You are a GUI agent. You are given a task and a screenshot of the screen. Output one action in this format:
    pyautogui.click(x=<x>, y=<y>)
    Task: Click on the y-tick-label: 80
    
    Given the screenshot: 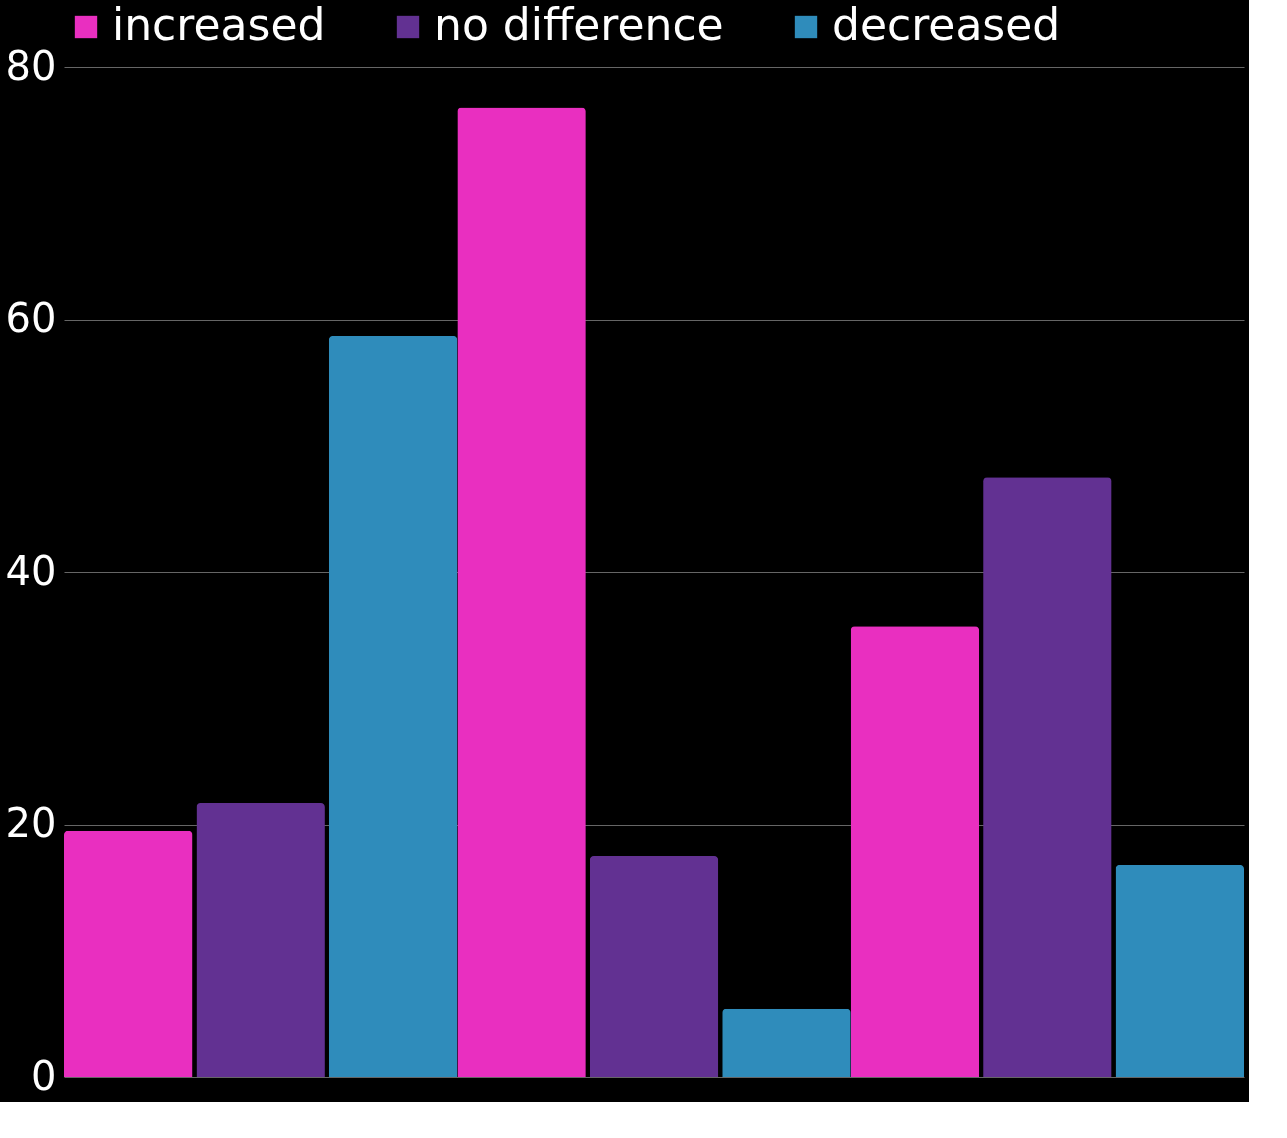 What is the action you would take?
    pyautogui.click(x=31, y=65)
    